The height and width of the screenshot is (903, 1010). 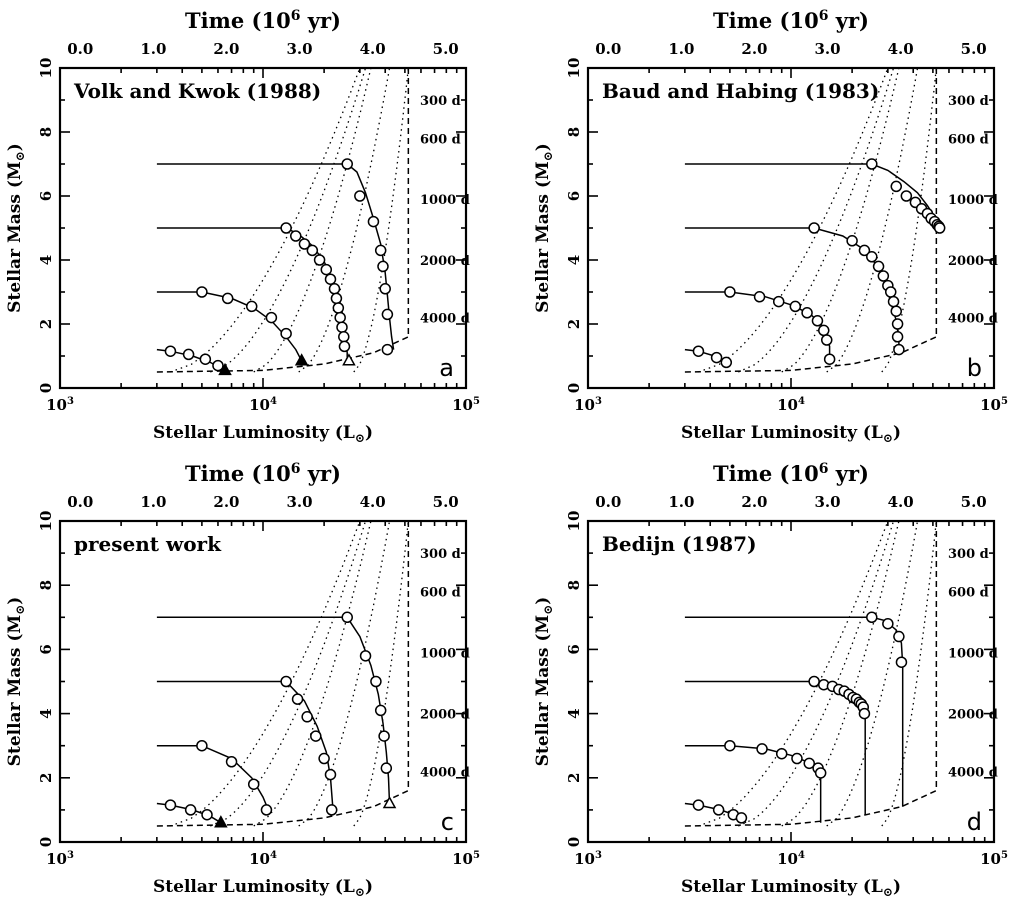 I want to click on top-tick-label: 4.0, so click(x=901, y=502).